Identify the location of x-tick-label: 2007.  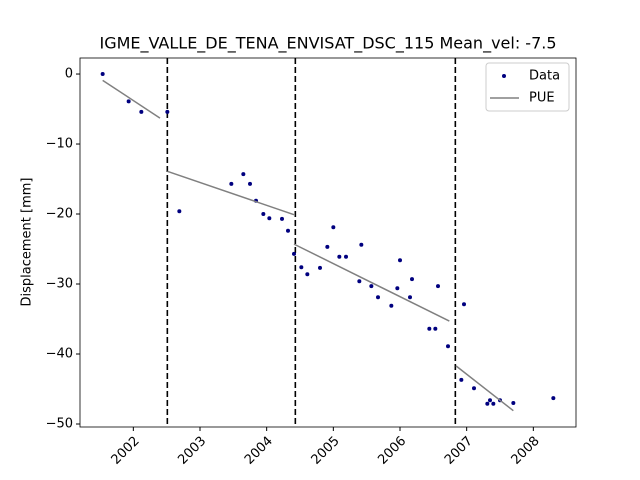
(459, 451).